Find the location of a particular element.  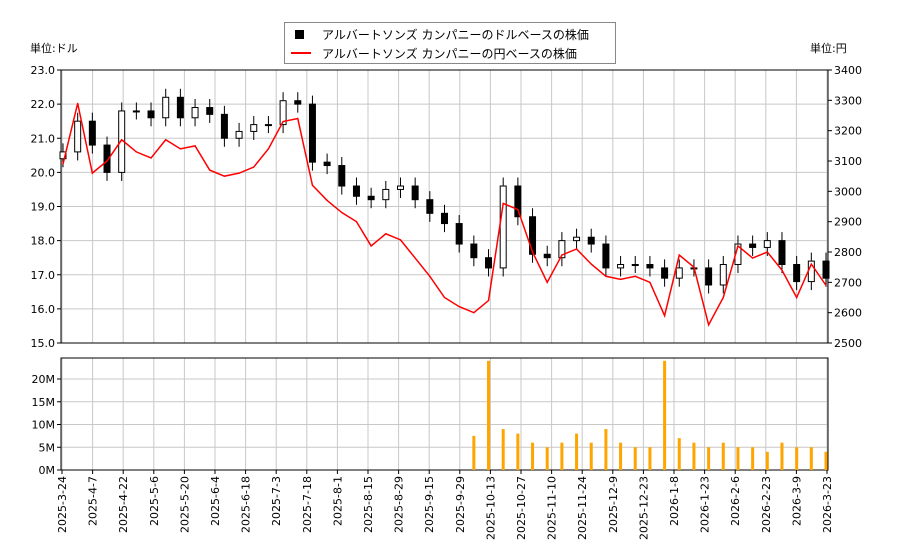

x-tick-label: 2025-11-24 is located at coordinates (582, 508).